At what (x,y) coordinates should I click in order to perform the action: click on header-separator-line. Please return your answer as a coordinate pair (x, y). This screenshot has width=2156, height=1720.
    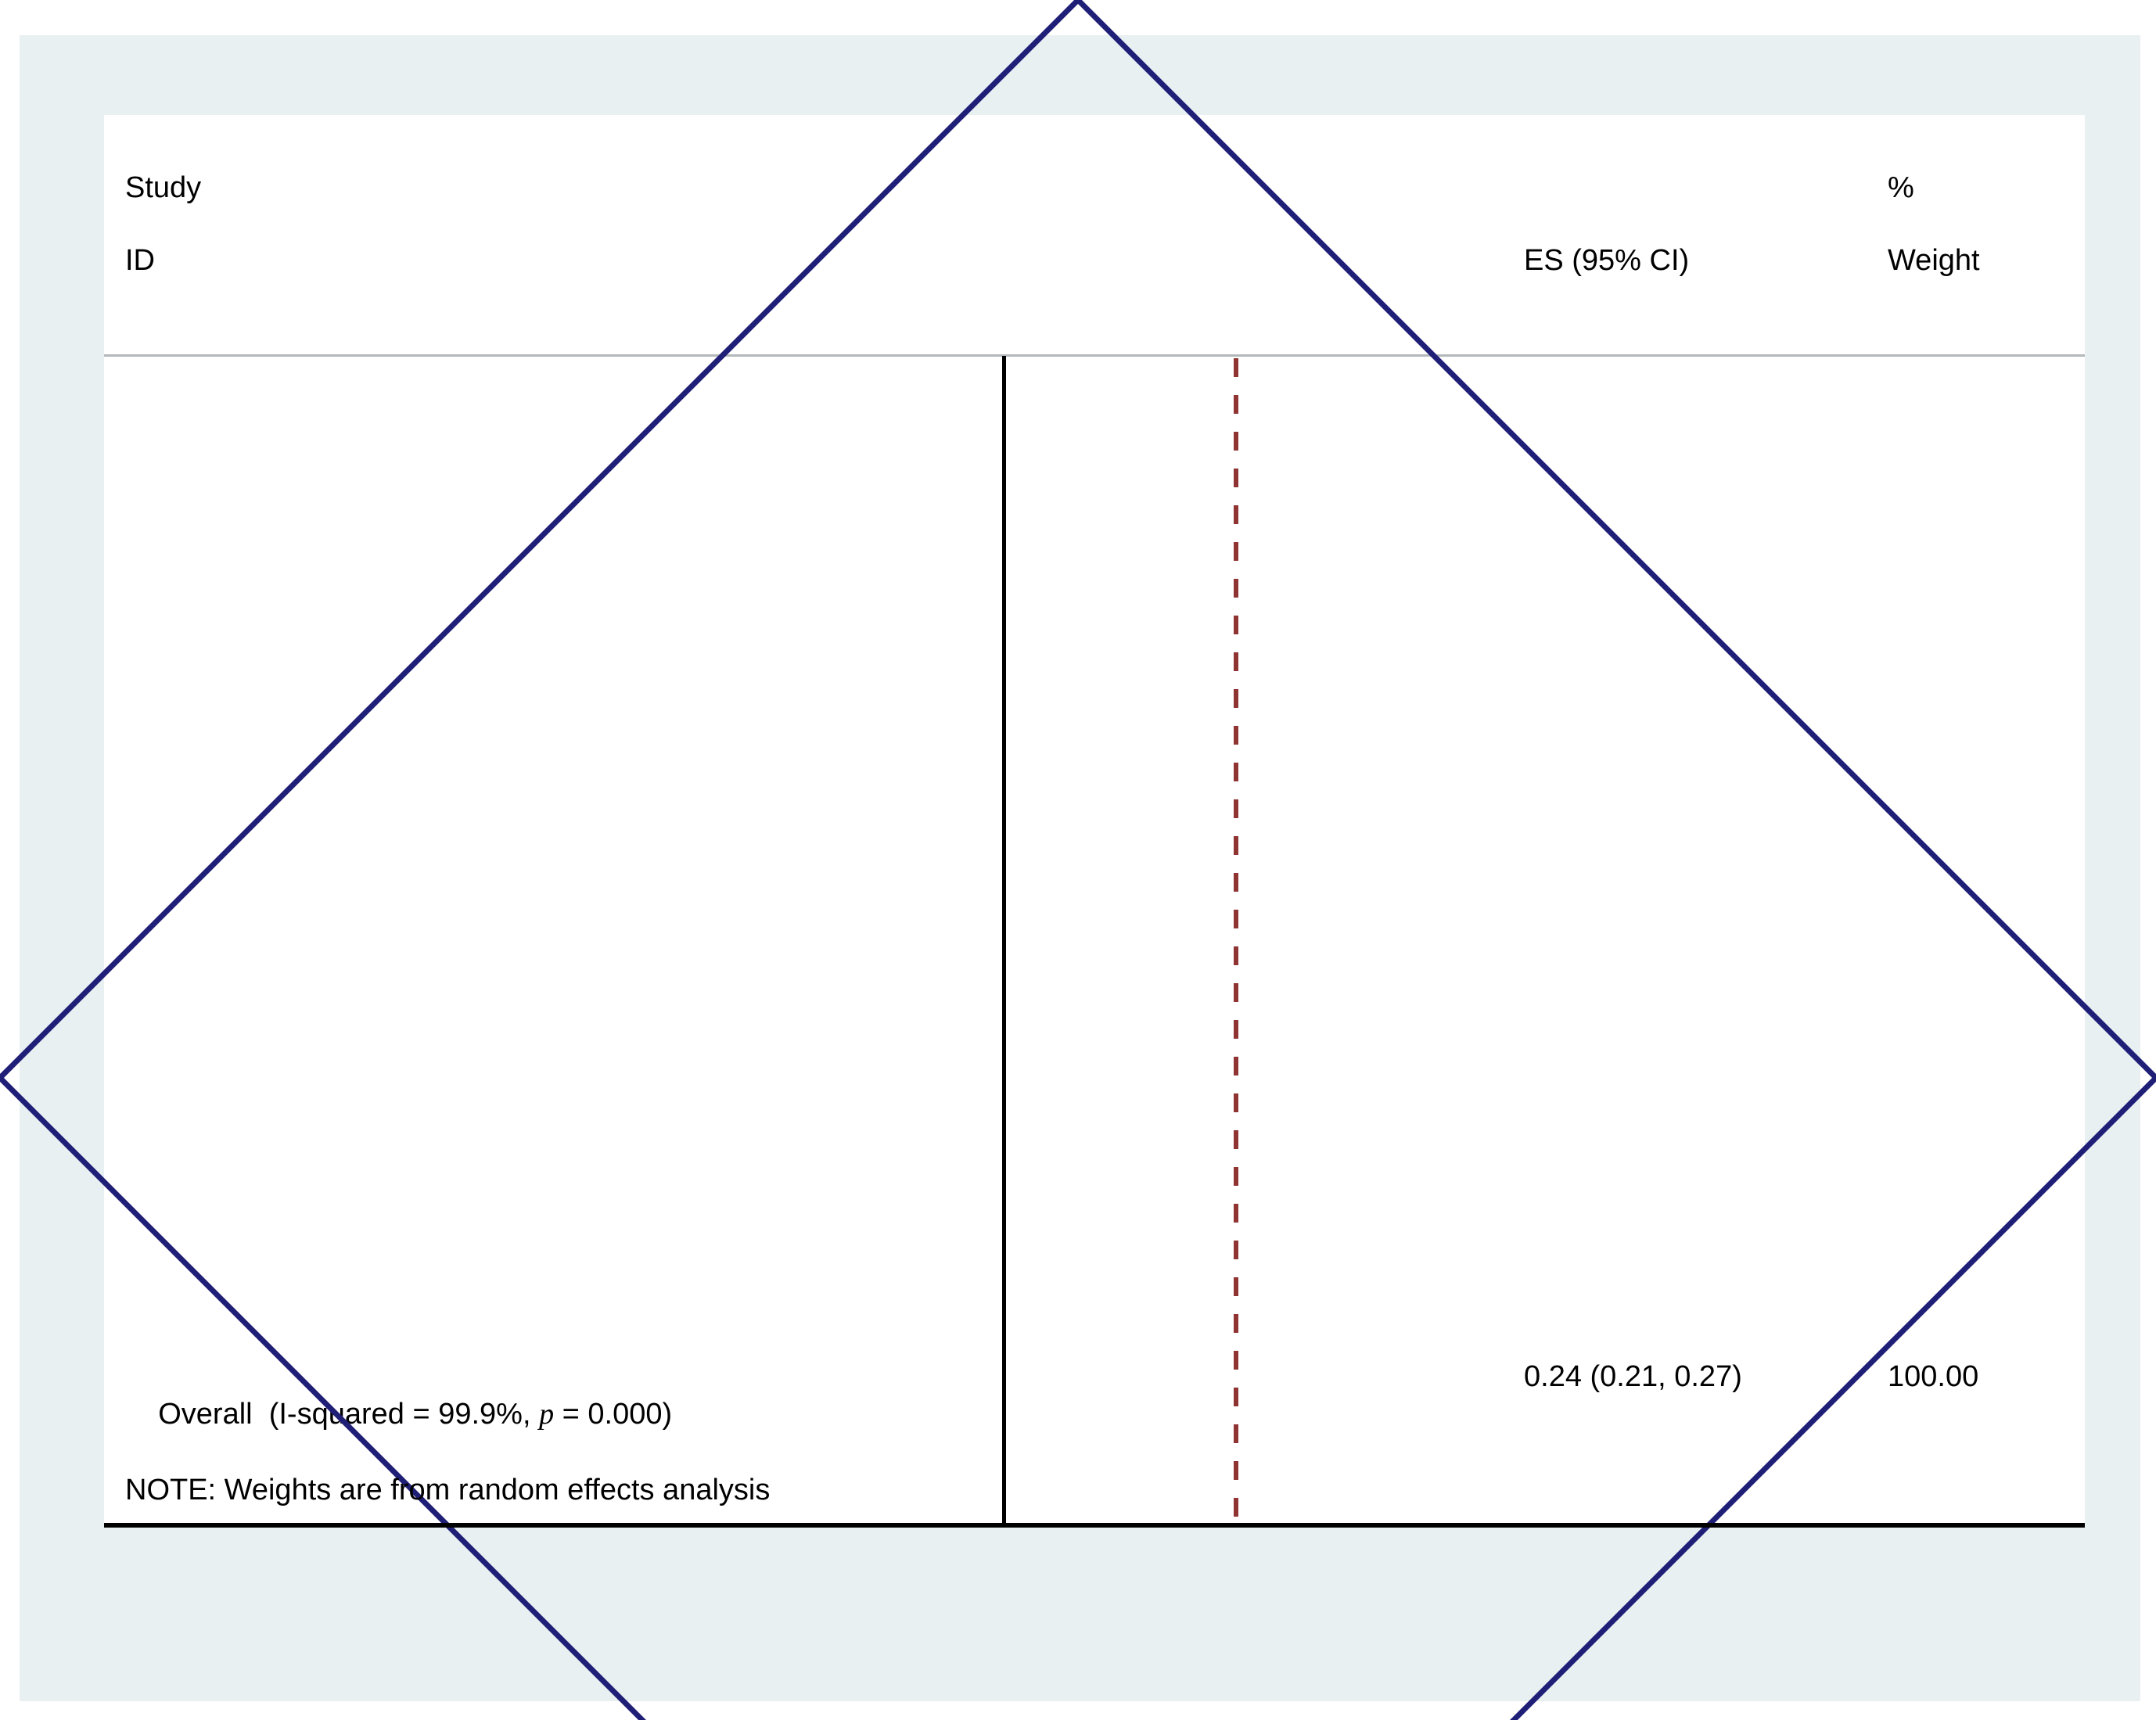
    Looking at the image, I should click on (1094, 355).